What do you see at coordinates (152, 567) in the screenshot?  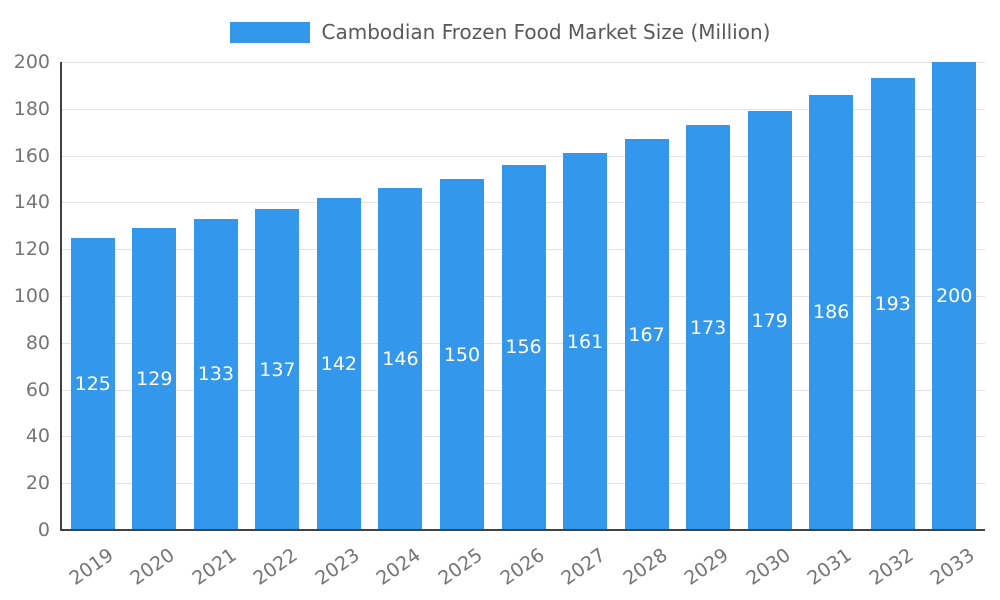 I see `x-tick-label: 2020` at bounding box center [152, 567].